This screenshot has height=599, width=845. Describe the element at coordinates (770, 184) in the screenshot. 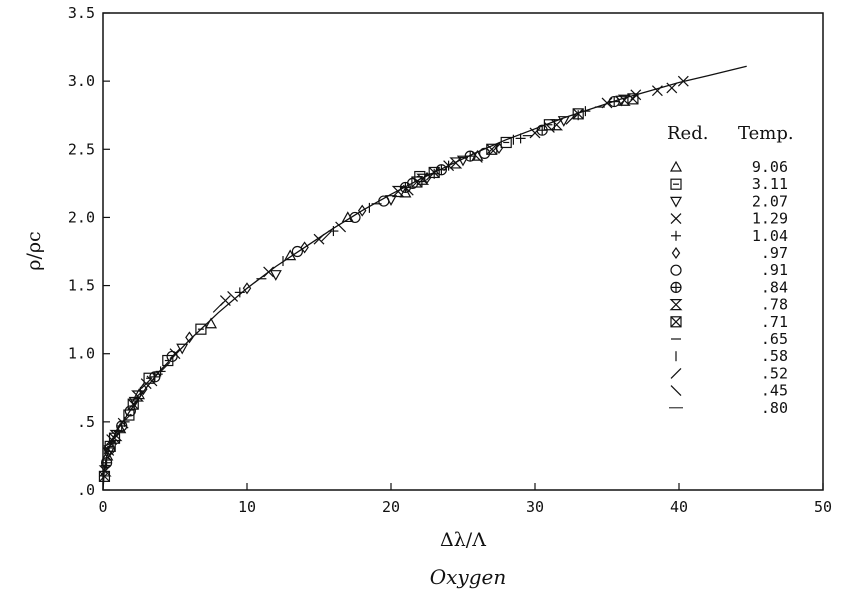

I see `legend-label: 3.11` at that location.